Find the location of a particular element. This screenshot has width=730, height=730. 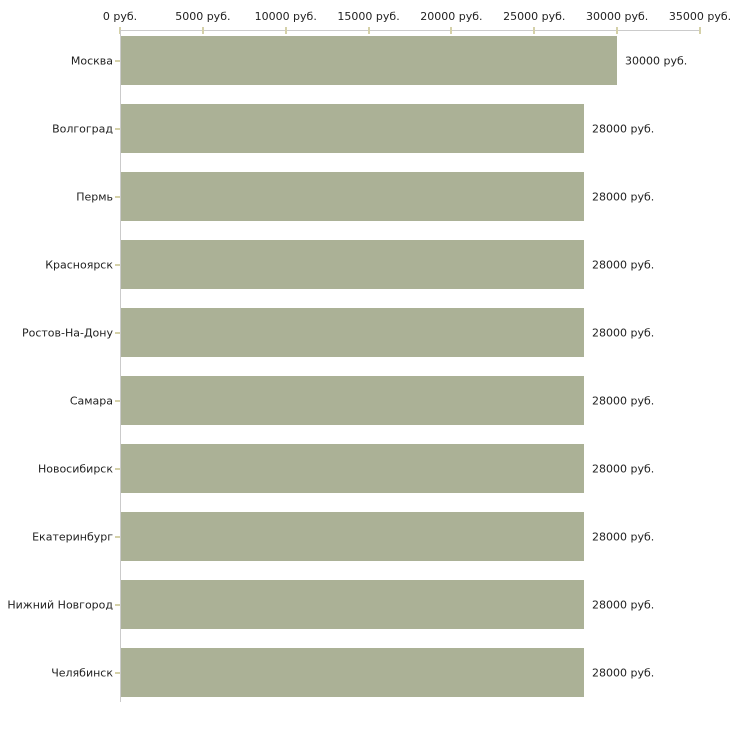

x-axis-tick-label: 20000 руб. is located at coordinates (451, 16).